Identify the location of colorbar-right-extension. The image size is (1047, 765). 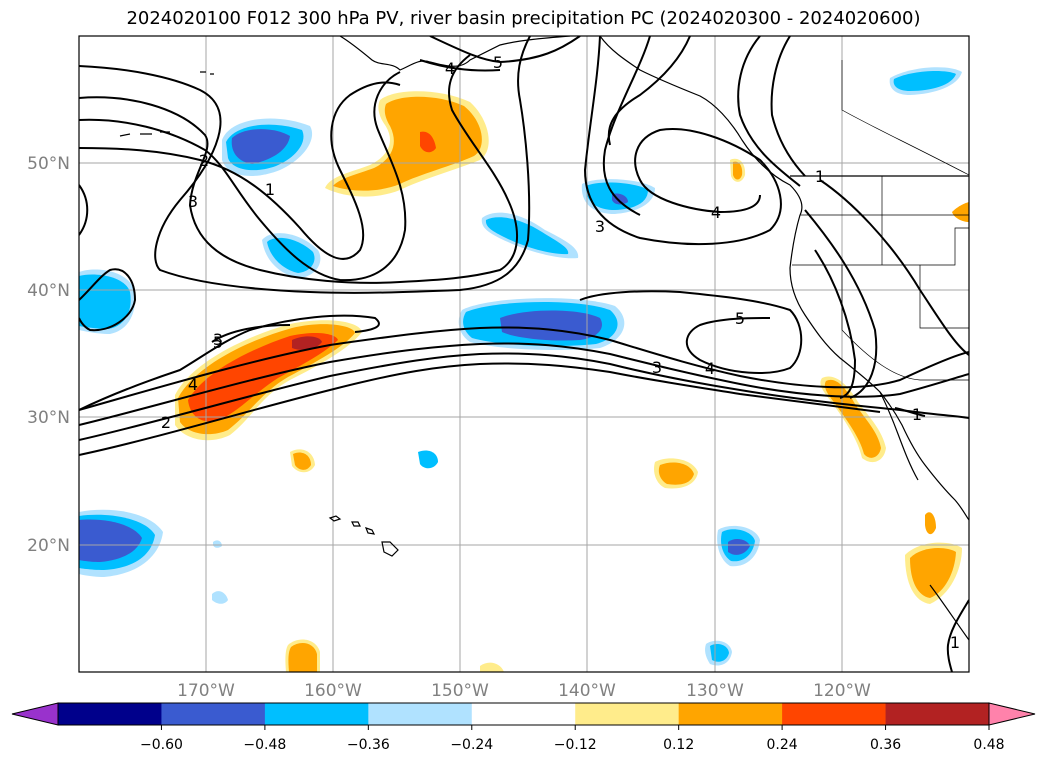
(1012, 714).